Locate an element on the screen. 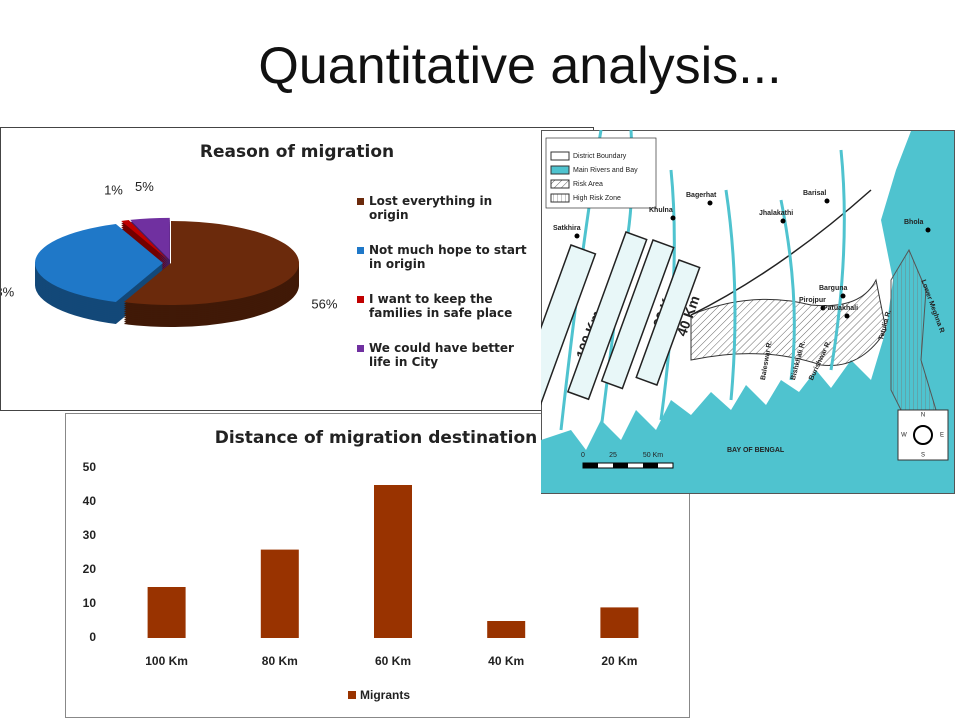 Image resolution: width=960 pixels, height=722 pixels. legend-label: Not much hope to start in origin is located at coordinates (448, 257).